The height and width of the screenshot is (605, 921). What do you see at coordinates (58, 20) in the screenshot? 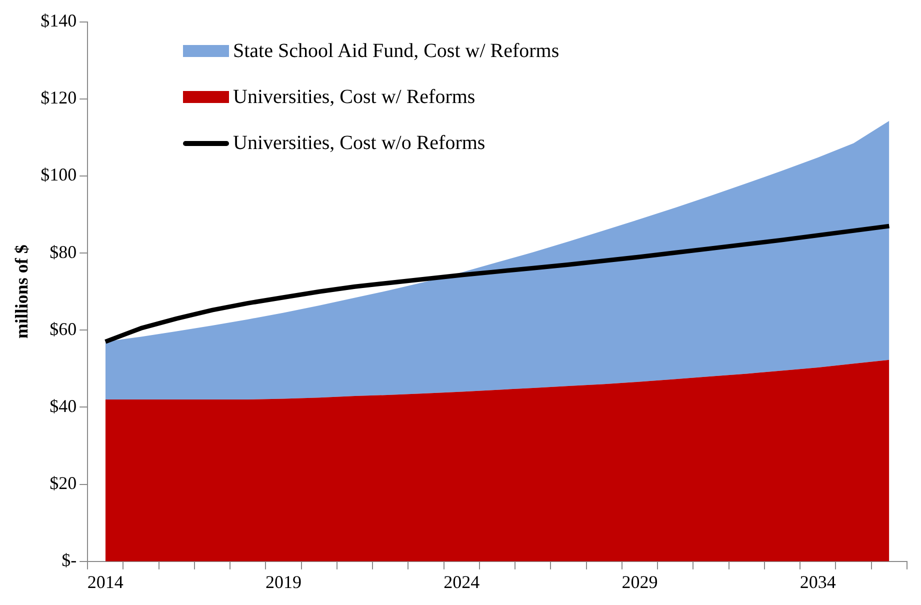
I see `y-tick-label: $140` at bounding box center [58, 20].